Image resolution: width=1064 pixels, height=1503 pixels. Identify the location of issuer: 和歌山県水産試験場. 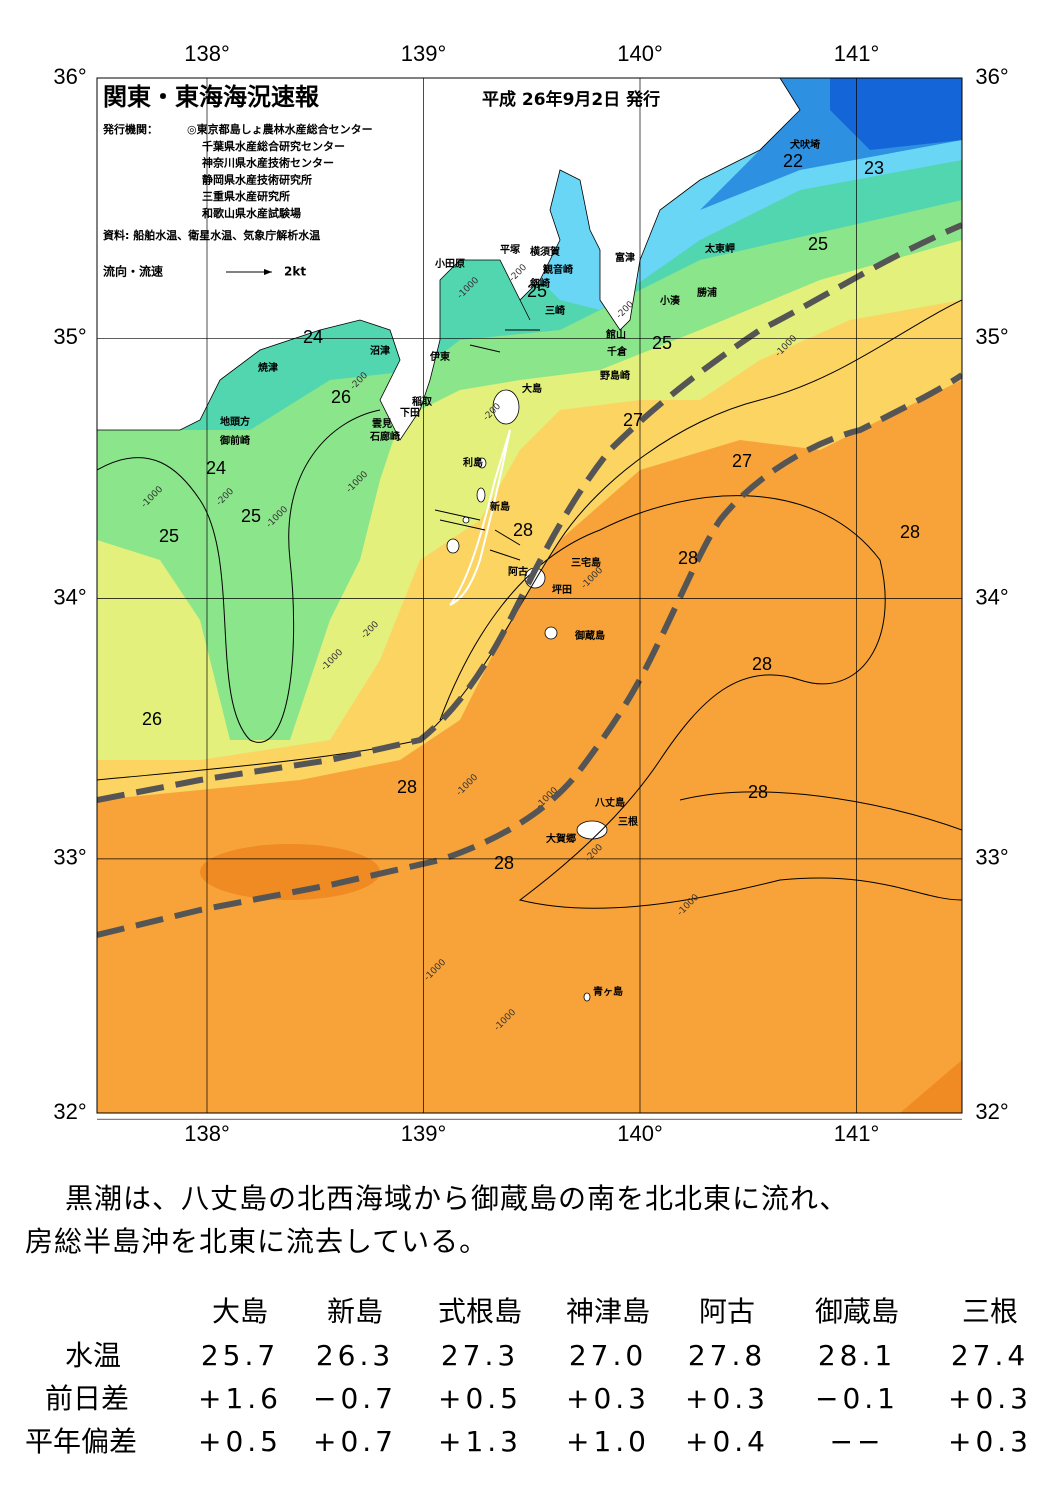
(251, 213).